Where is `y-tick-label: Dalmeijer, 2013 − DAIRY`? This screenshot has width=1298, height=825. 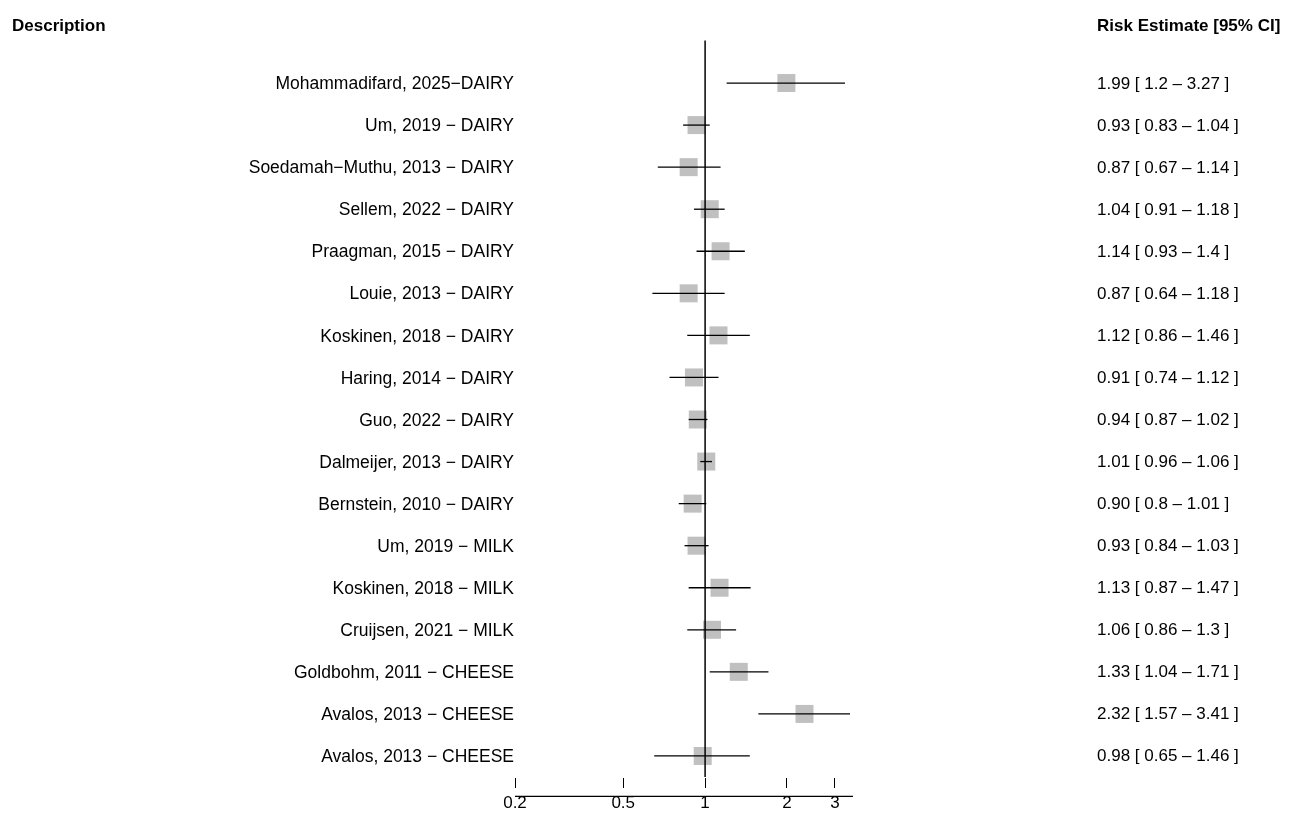 y-tick-label: Dalmeijer, 2013 − DAIRY is located at coordinates (417, 461).